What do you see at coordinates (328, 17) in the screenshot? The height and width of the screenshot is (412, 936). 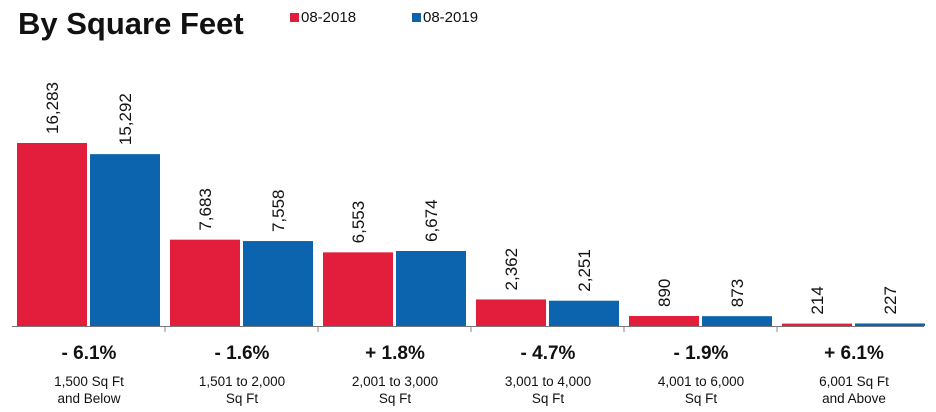 I see `legend-label: 08-2018` at bounding box center [328, 17].